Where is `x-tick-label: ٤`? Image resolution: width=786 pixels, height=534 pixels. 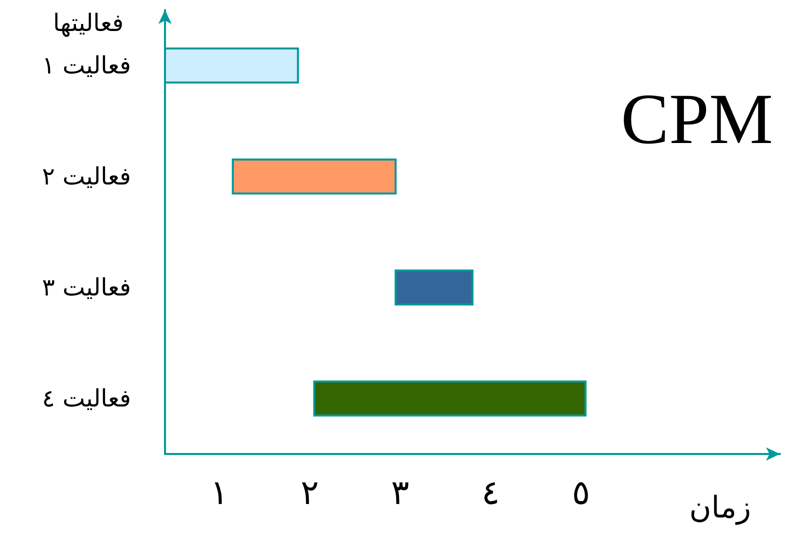
x-tick-label: ٤ is located at coordinates (490, 493).